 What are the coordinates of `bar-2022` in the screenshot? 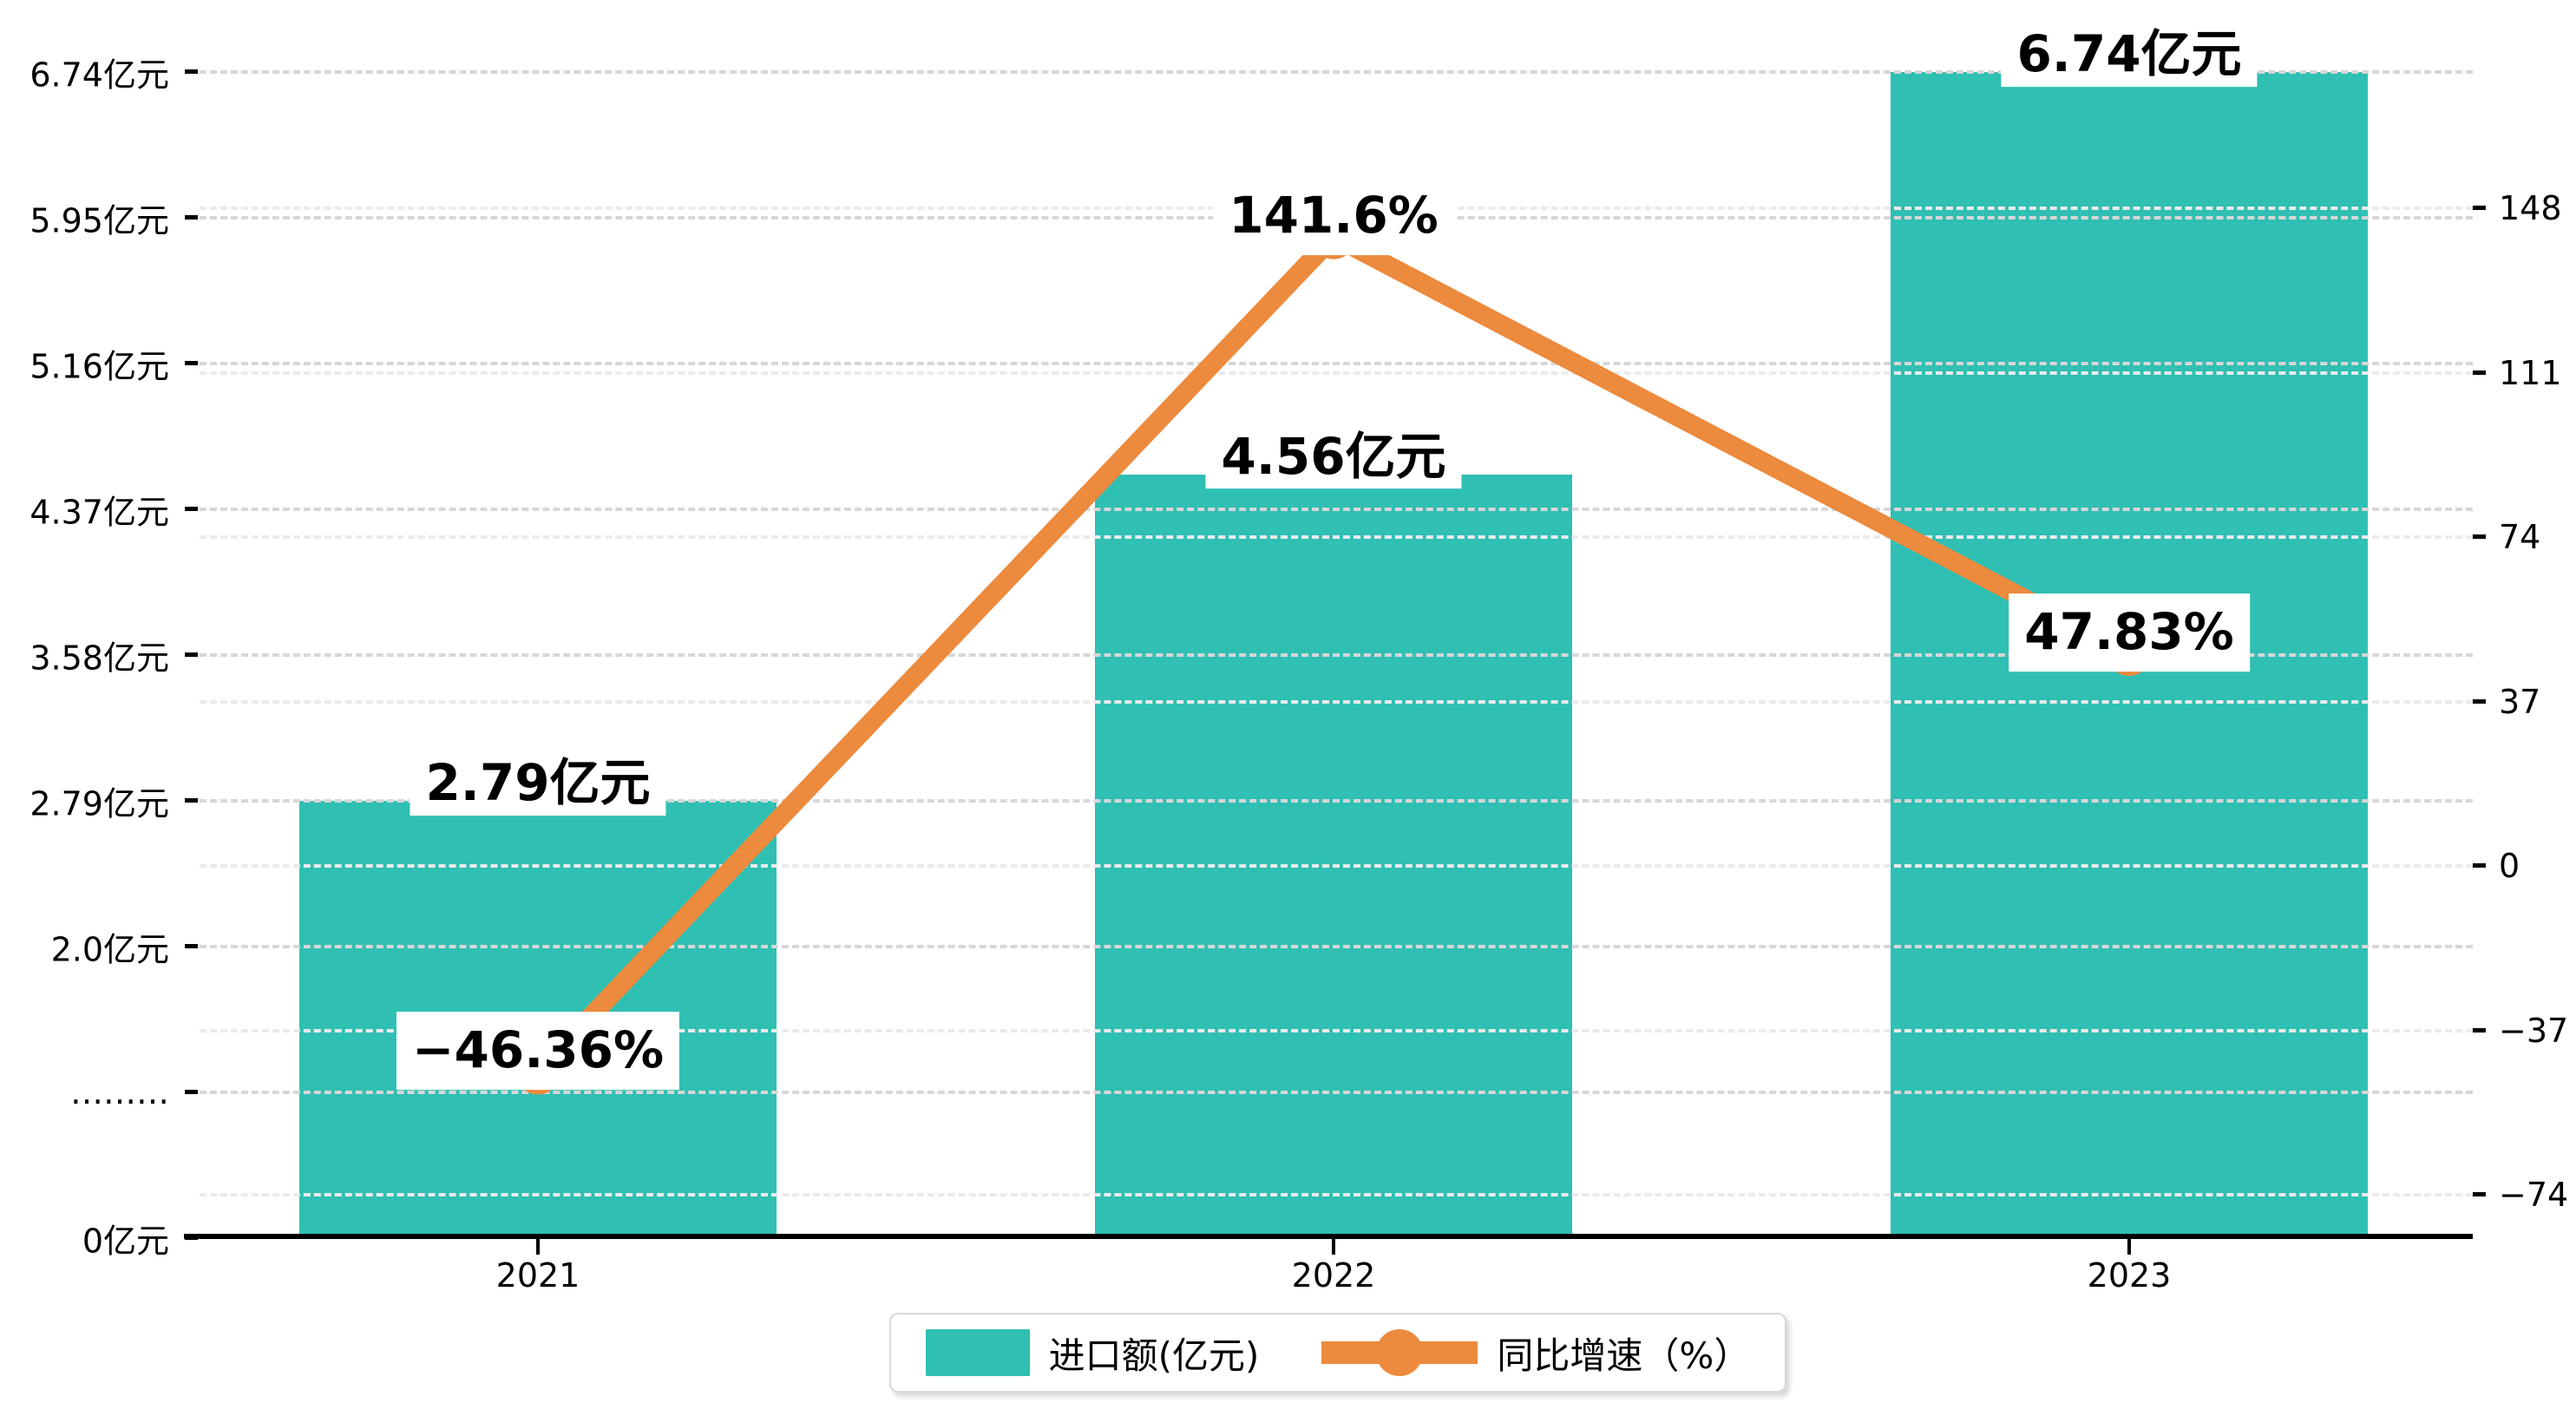 It's located at (1333, 856).